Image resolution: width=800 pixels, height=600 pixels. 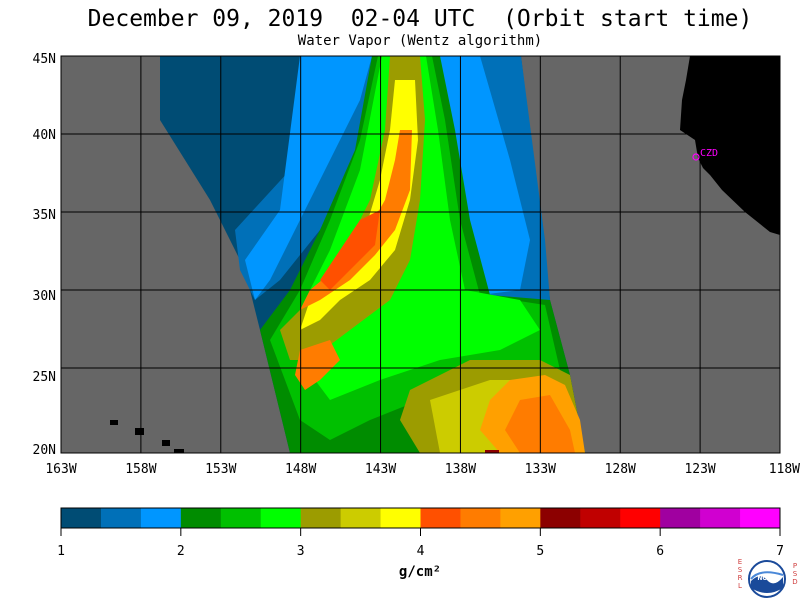 I want to click on colorbar-units: g/cm², so click(x=420, y=572).